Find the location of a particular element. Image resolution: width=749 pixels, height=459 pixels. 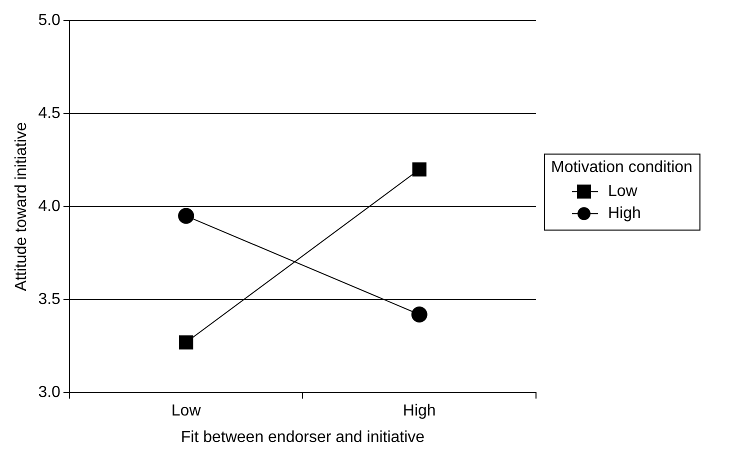

legend-label: High is located at coordinates (624, 213).